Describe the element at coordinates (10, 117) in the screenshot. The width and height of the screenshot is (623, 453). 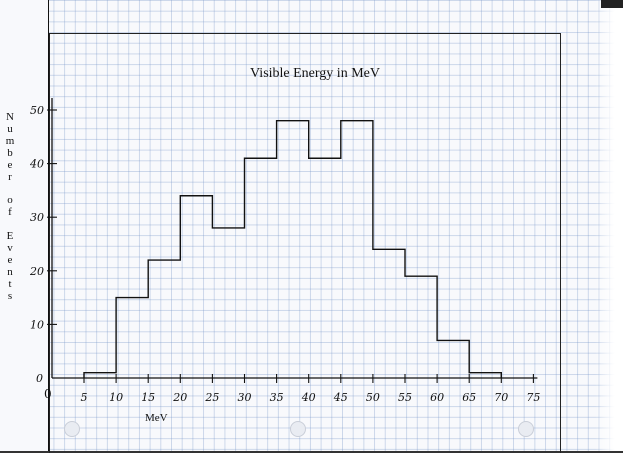
I see `y-axis-label-char: N` at that location.